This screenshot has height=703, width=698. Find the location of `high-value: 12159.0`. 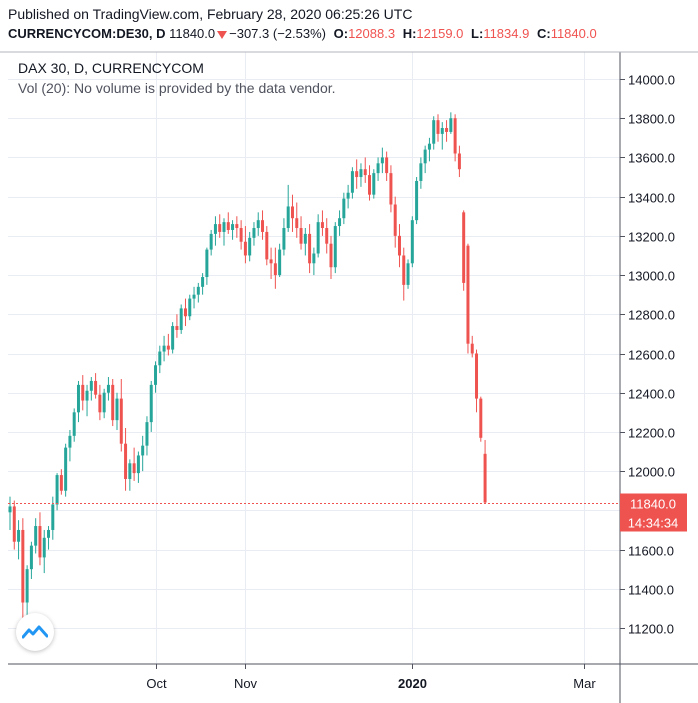

high-value: 12159.0 is located at coordinates (440, 33).